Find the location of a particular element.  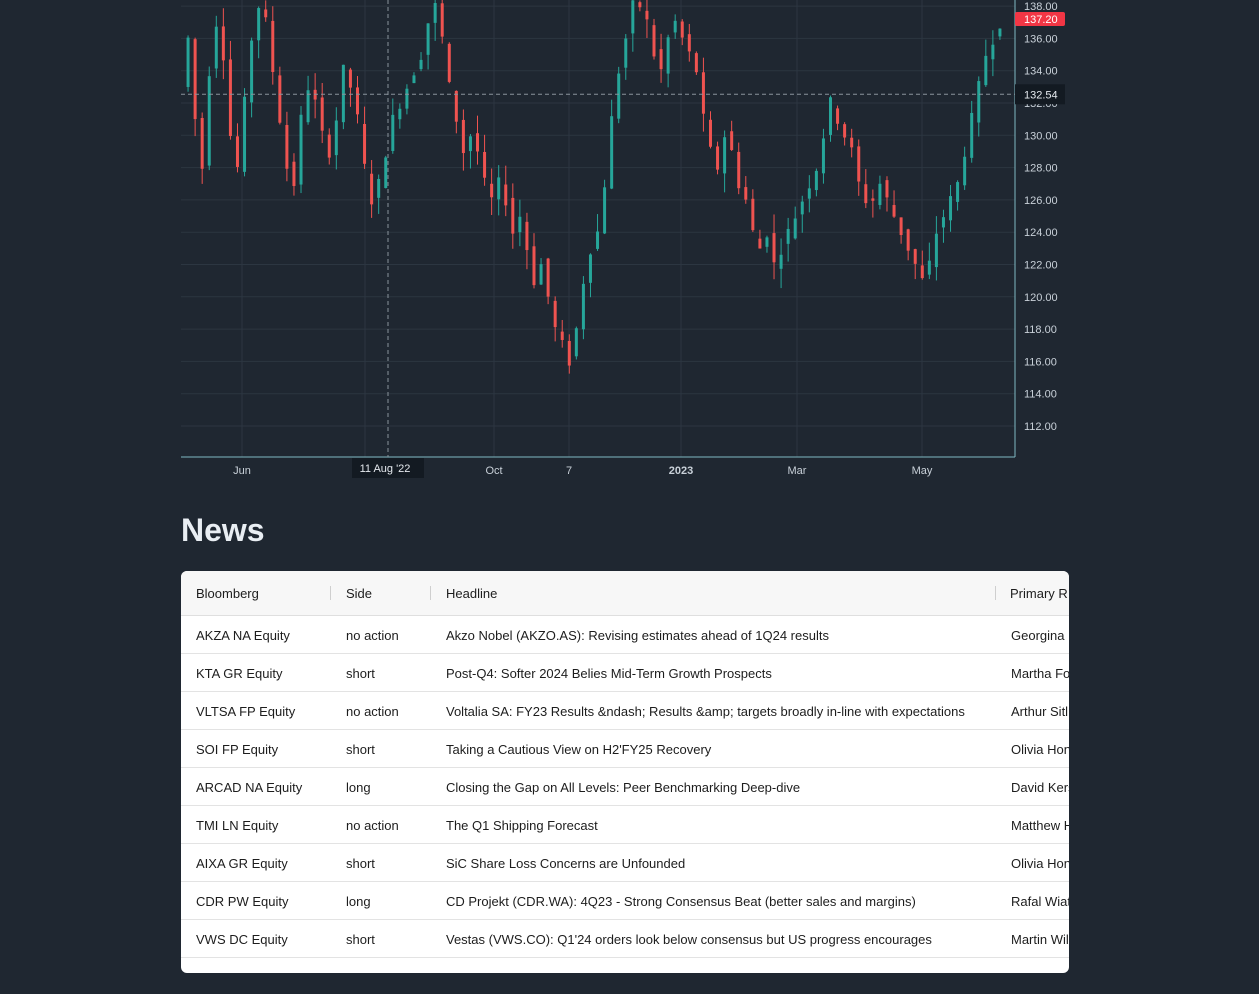

column-header-primary-r: Primary R is located at coordinates (1039, 593).